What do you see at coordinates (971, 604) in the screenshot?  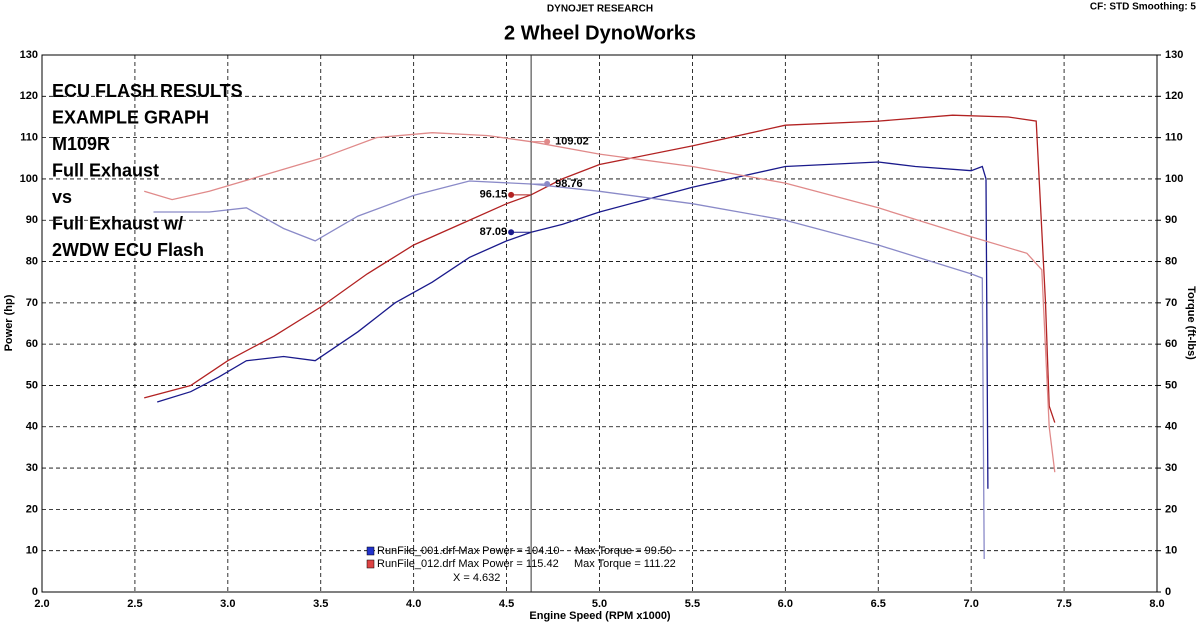 I see `x-tick-label: 7.0` at bounding box center [971, 604].